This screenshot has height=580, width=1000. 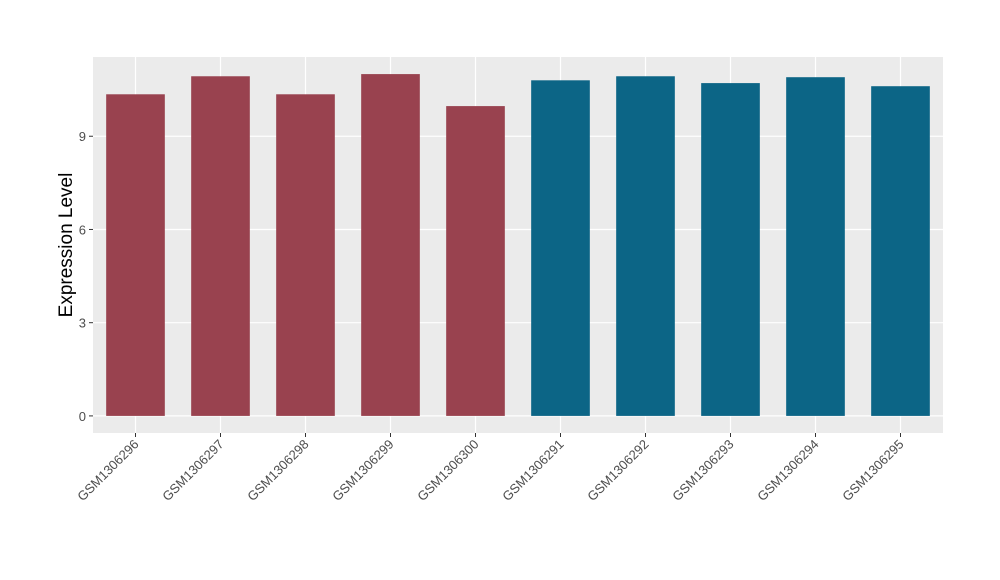 I want to click on x-tick-label: GSM1306295, so click(x=872, y=470).